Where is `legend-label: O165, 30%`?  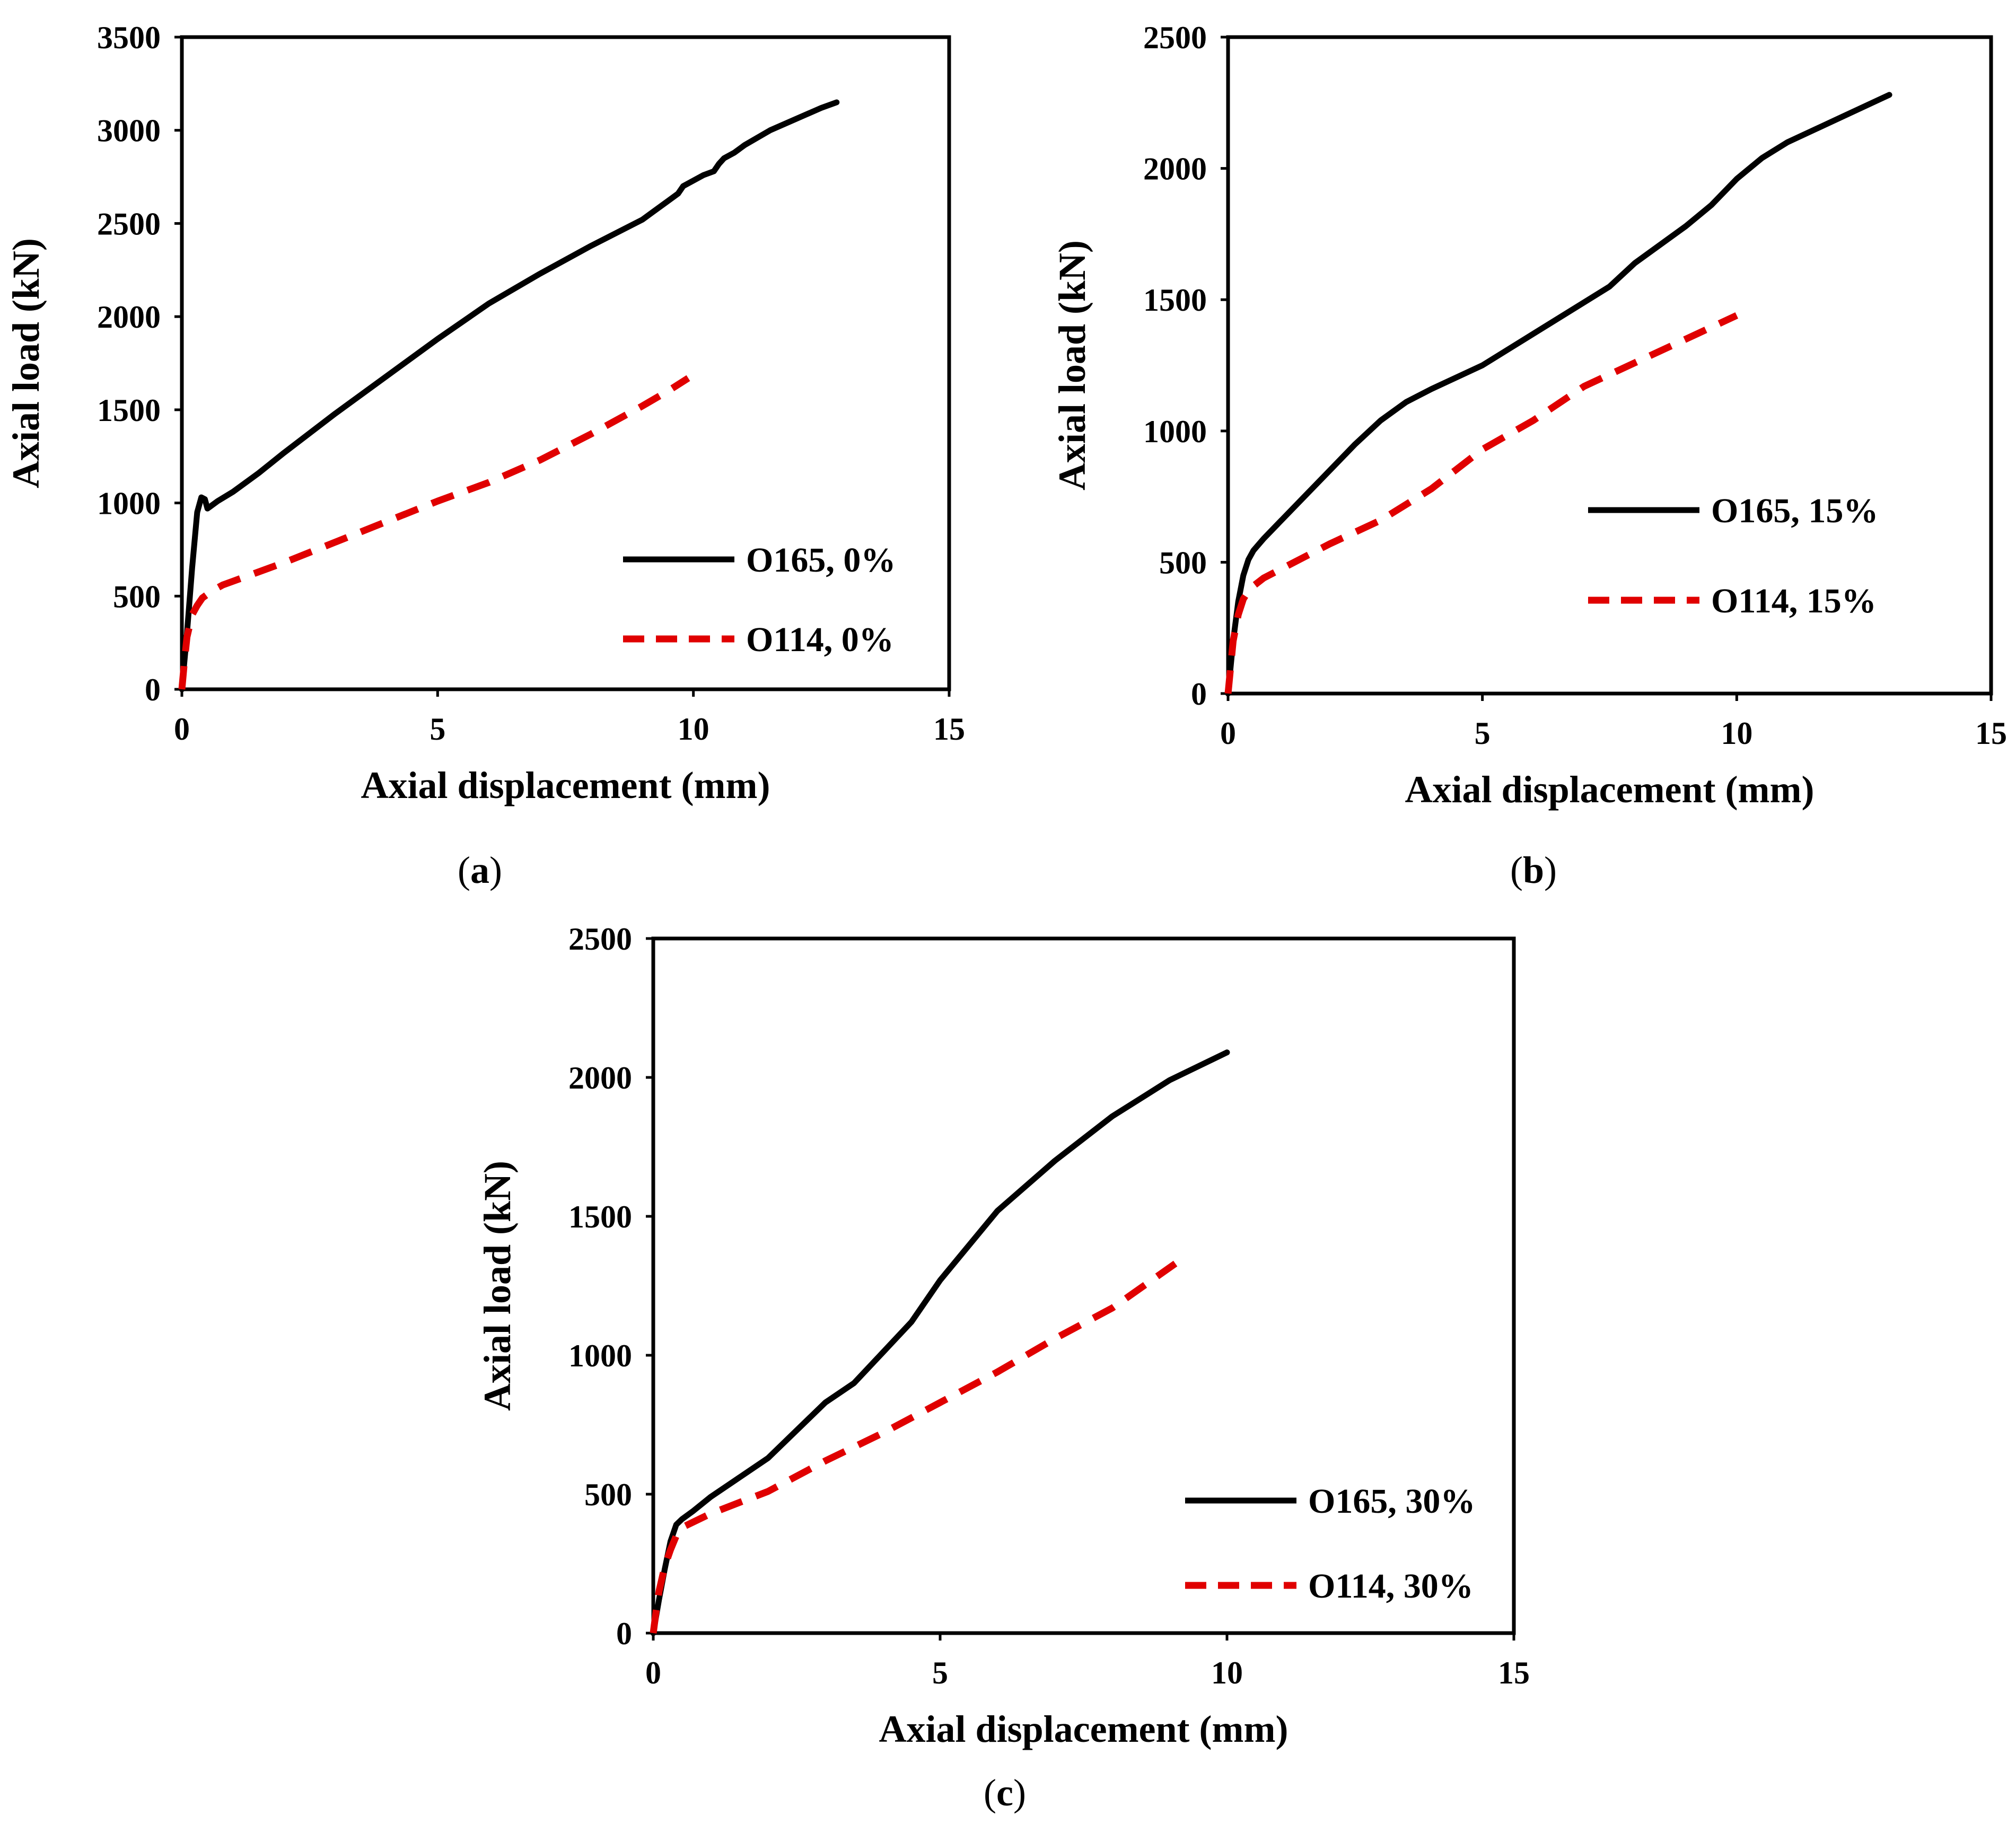 legend-label: O165, 30% is located at coordinates (1392, 1502).